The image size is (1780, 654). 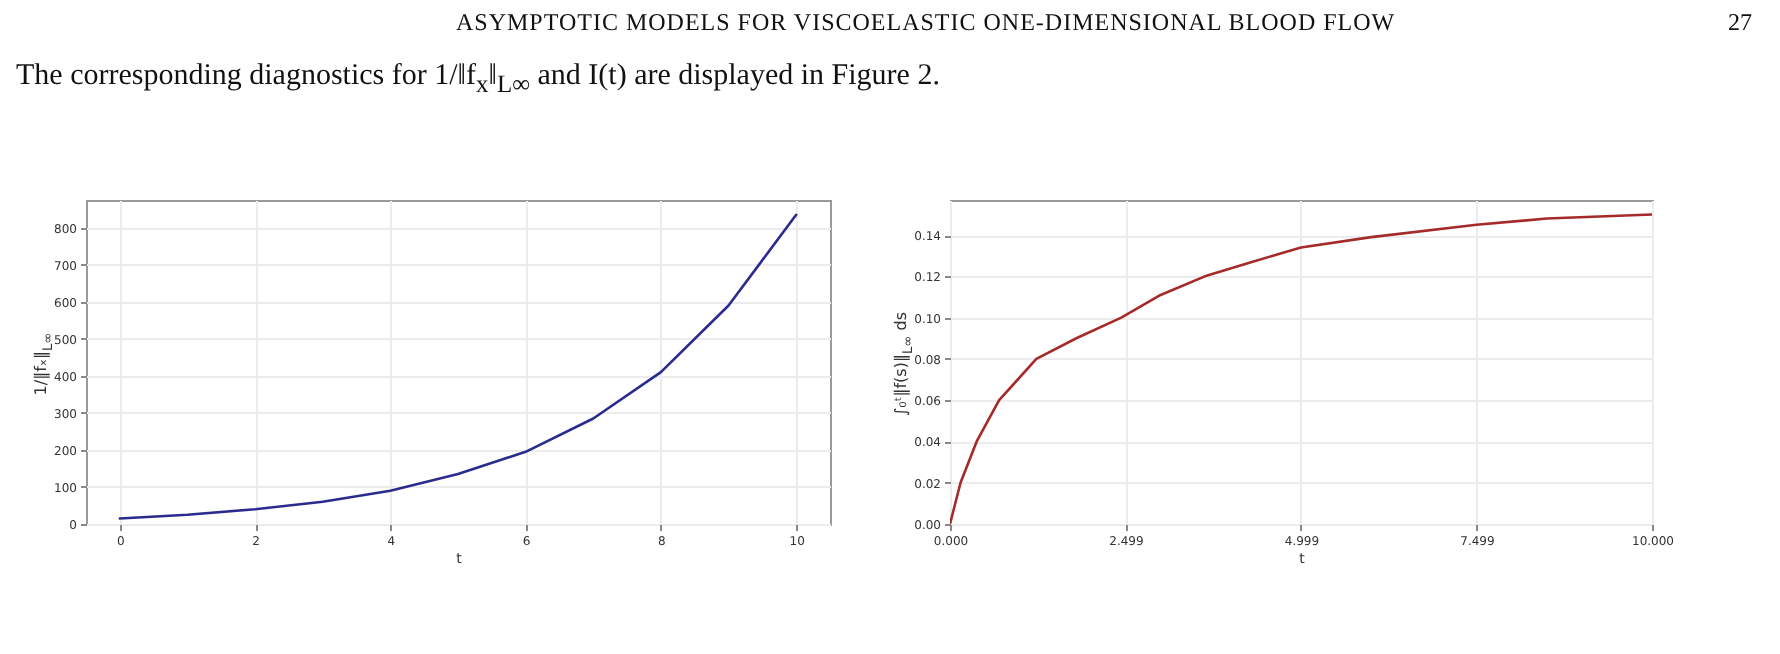 What do you see at coordinates (926, 23) in the screenshot?
I see `text: ASYMPTOTIC MODELS FOR VISCOELASTIC ONE-DIMENSIONAL BLOOD FLOW` at bounding box center [926, 23].